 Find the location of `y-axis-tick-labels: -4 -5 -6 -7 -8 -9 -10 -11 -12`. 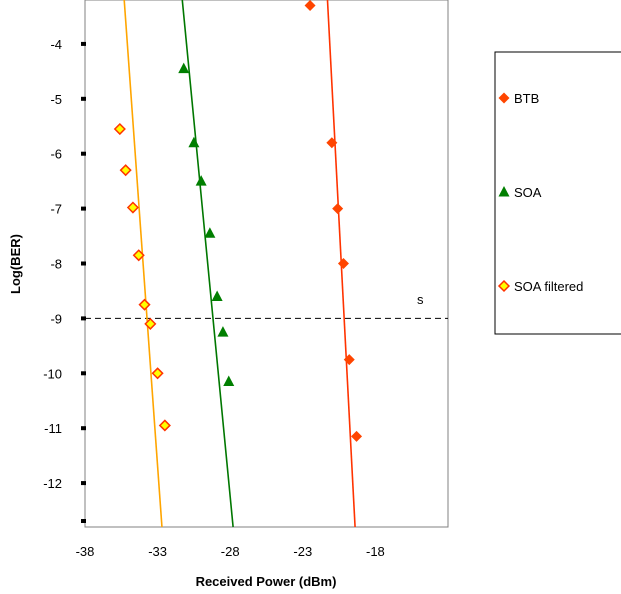

y-axis-tick-labels: -4 -5 -6 -7 -8 -9 -10 -11 -12 is located at coordinates (52, 264).